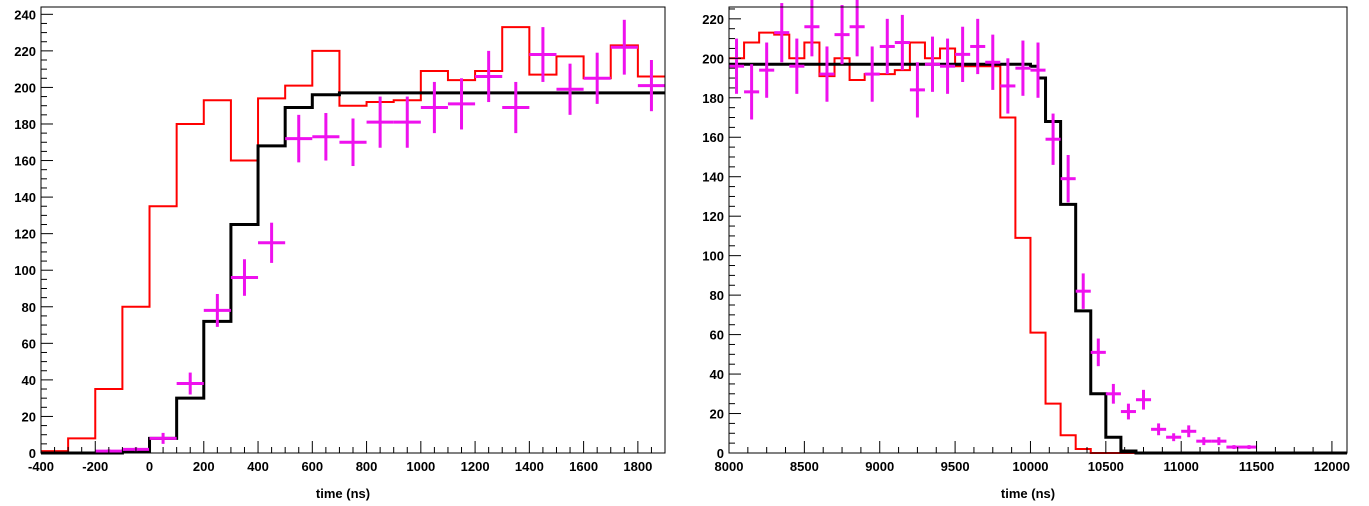  What do you see at coordinates (804, 466) in the screenshot?
I see `x-tick-label: 8500` at bounding box center [804, 466].